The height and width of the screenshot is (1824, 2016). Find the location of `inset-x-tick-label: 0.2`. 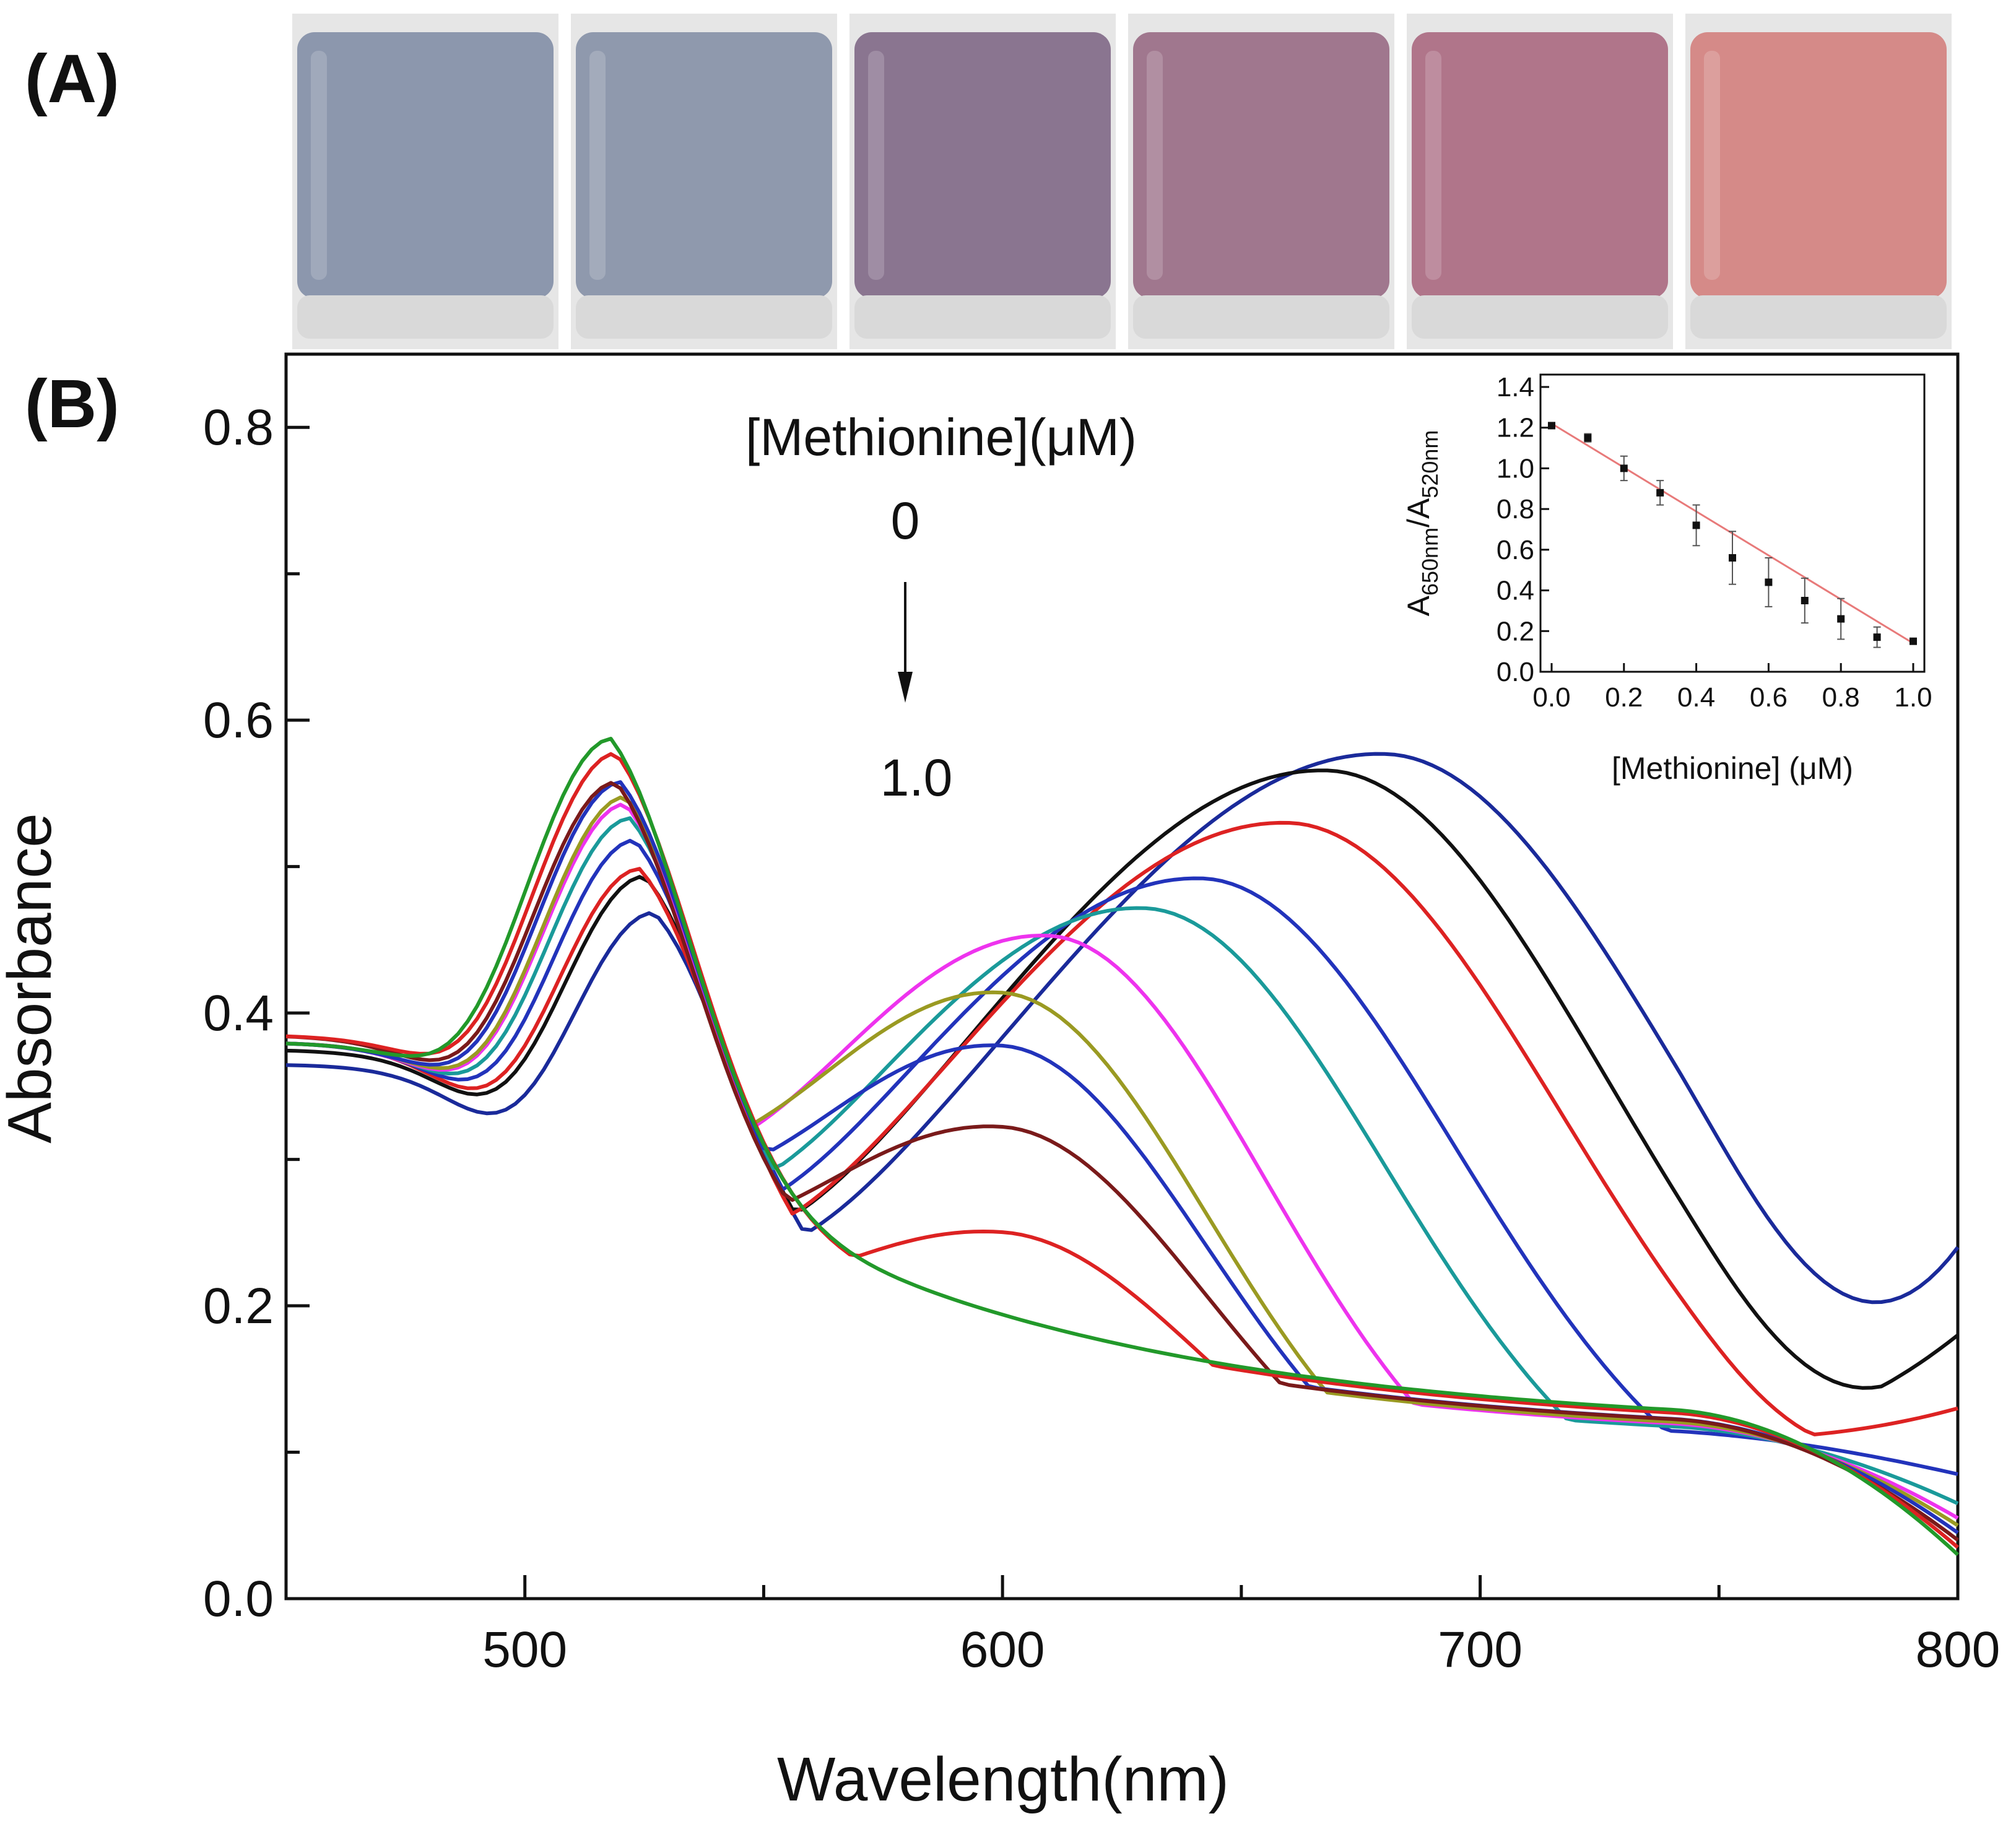

inset-x-tick-label: 0.2 is located at coordinates (1624, 697).